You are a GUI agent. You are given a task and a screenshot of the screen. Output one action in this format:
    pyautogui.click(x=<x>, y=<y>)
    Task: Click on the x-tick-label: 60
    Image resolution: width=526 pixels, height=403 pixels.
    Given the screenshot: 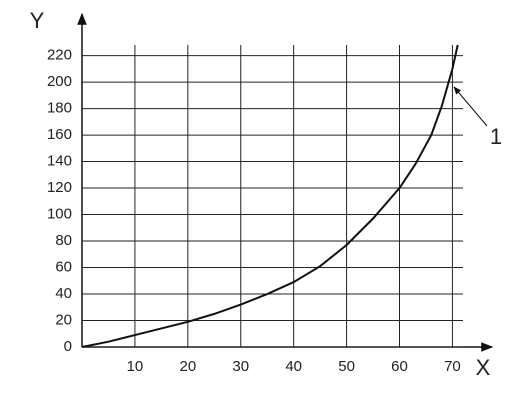 What is the action you would take?
    pyautogui.click(x=399, y=366)
    